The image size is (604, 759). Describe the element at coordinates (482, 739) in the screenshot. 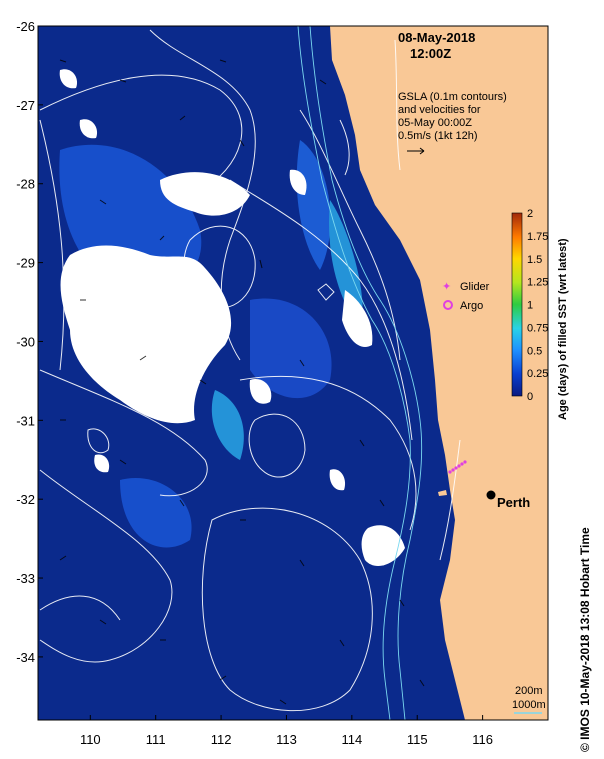

I see `lon-tick-label: 116` at that location.